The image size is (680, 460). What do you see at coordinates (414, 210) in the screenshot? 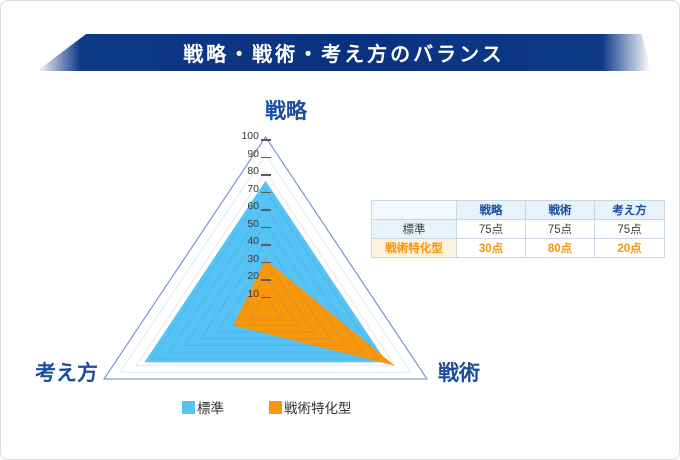
I see `table-corner-cell` at bounding box center [414, 210].